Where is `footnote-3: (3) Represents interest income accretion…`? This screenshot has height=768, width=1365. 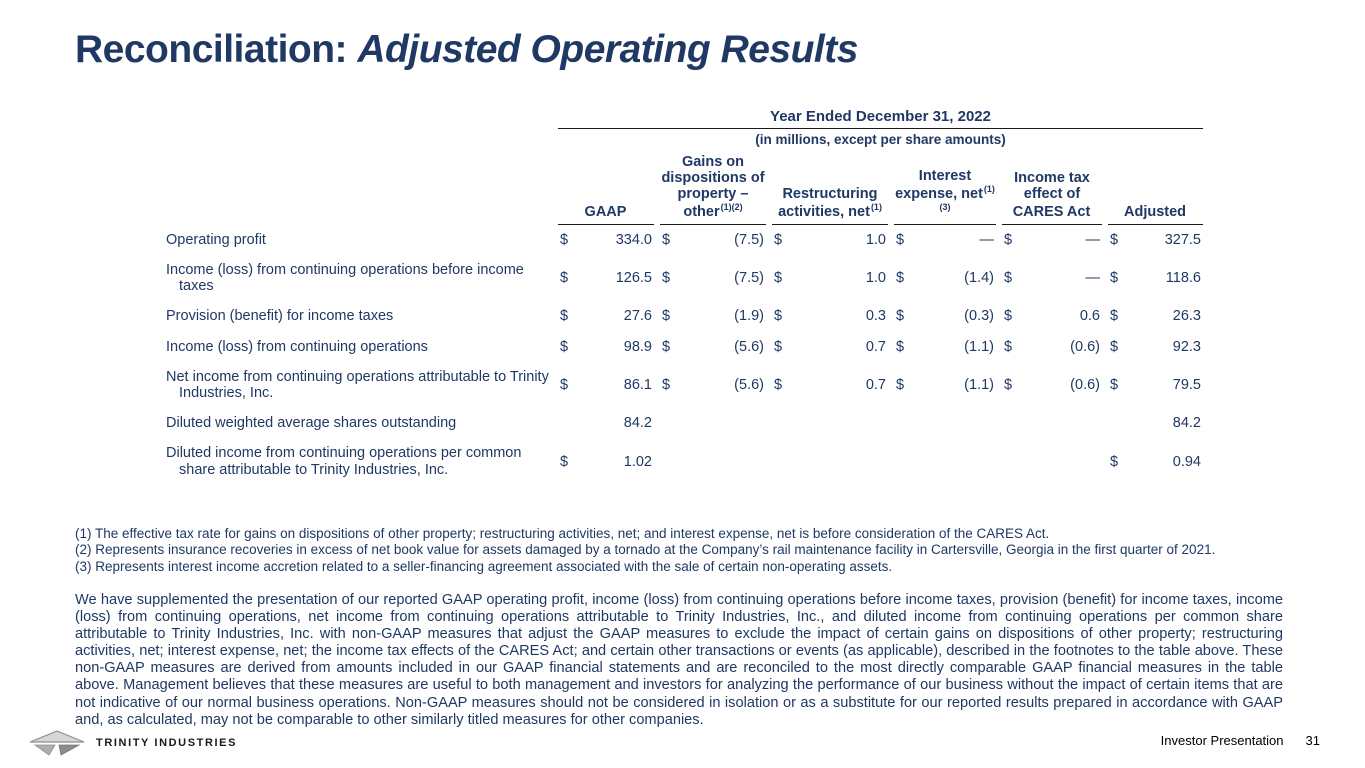
footnote-3: (3) Represents interest income accretion… is located at coordinates (484, 566).